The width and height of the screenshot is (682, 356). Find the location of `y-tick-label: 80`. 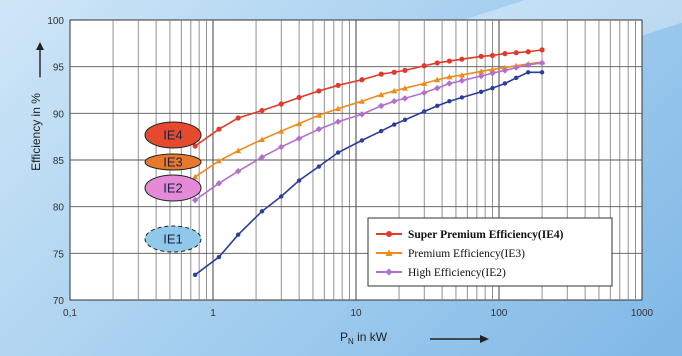

y-tick-label: 80 is located at coordinates (59, 208).